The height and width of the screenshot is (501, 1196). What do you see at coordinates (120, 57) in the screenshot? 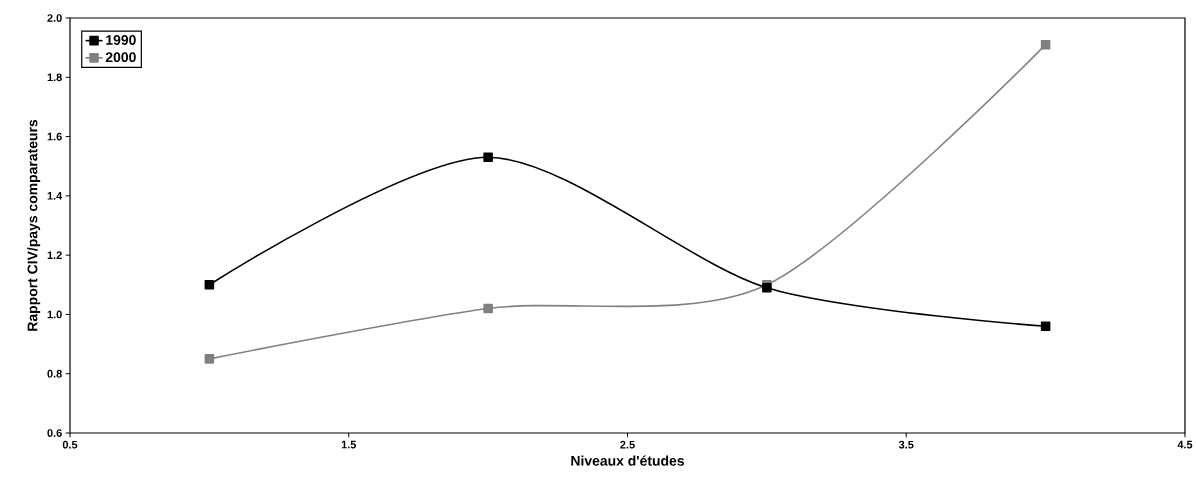
I see `legend-label: 2000` at bounding box center [120, 57].